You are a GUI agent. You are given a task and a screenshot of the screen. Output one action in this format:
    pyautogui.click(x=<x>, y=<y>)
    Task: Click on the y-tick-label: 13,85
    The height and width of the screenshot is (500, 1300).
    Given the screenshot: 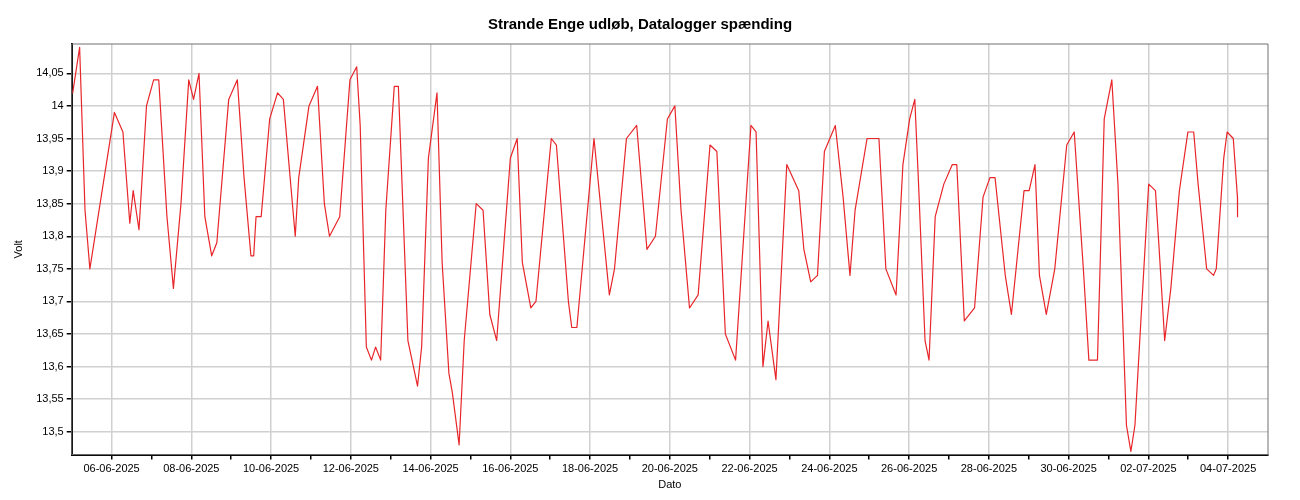 What is the action you would take?
    pyautogui.click(x=50, y=202)
    